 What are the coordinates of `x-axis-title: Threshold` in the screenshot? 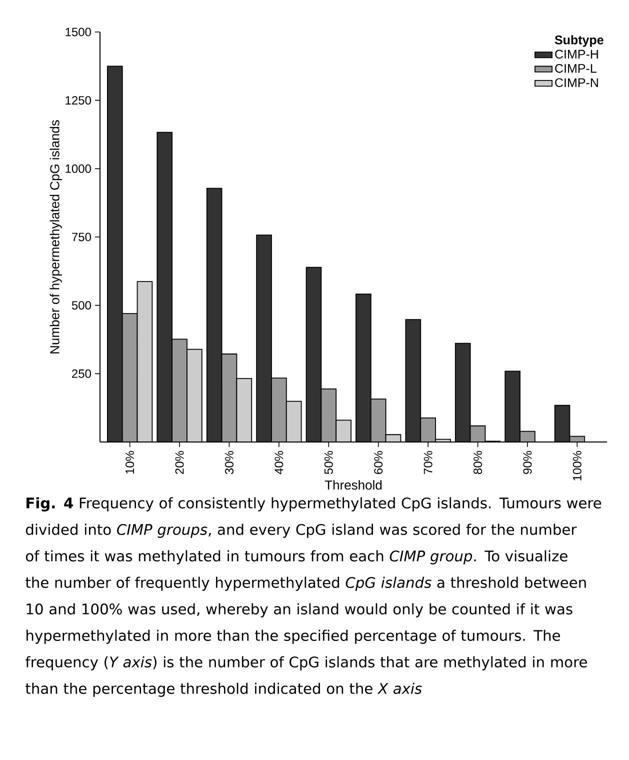 It's located at (353, 485).